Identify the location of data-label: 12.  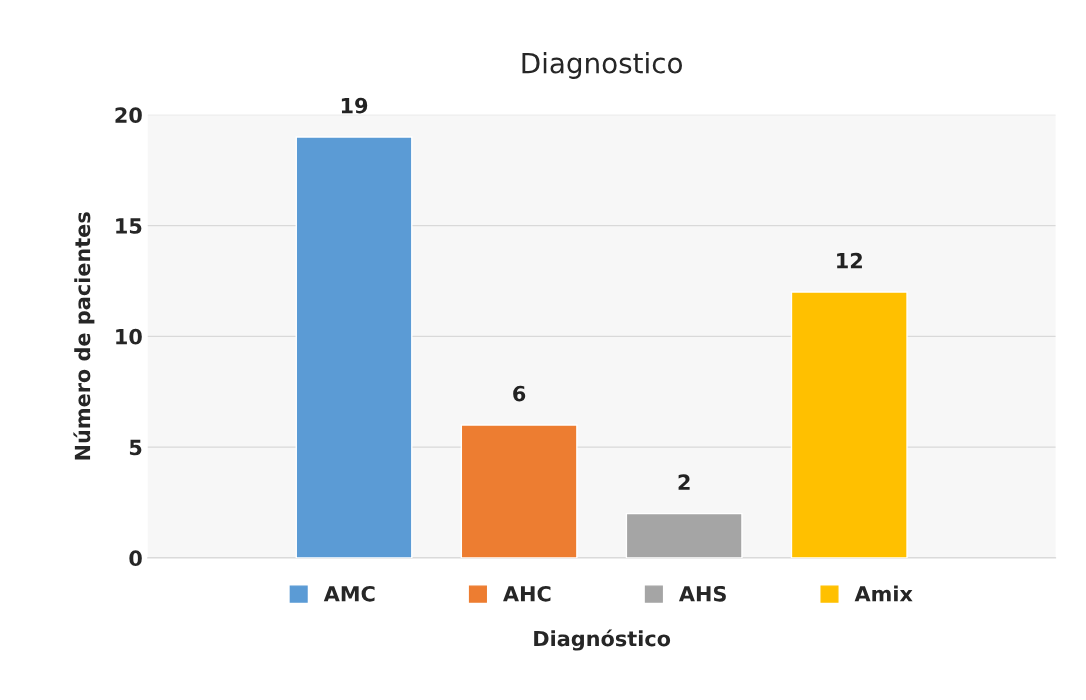
(849, 260).